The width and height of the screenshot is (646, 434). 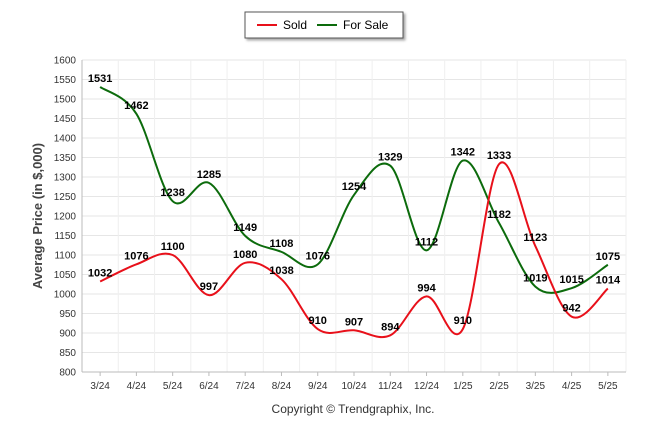 I want to click on x-tick-label: 5/24, so click(x=173, y=386).